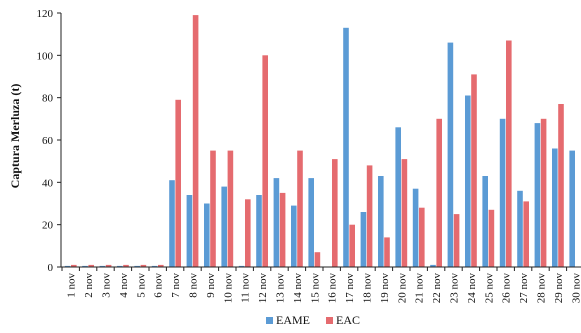 This screenshot has height=333, width=581. What do you see at coordinates (368, 288) in the screenshot?
I see `x-tick-label: 18 nov` at bounding box center [368, 288].